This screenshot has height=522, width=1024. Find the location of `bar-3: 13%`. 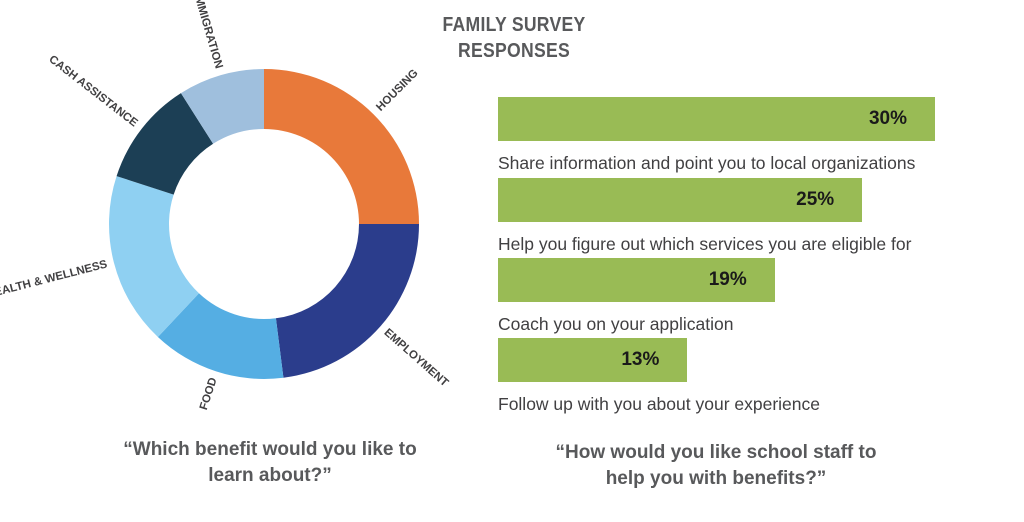

bar-3: 13% is located at coordinates (593, 360).